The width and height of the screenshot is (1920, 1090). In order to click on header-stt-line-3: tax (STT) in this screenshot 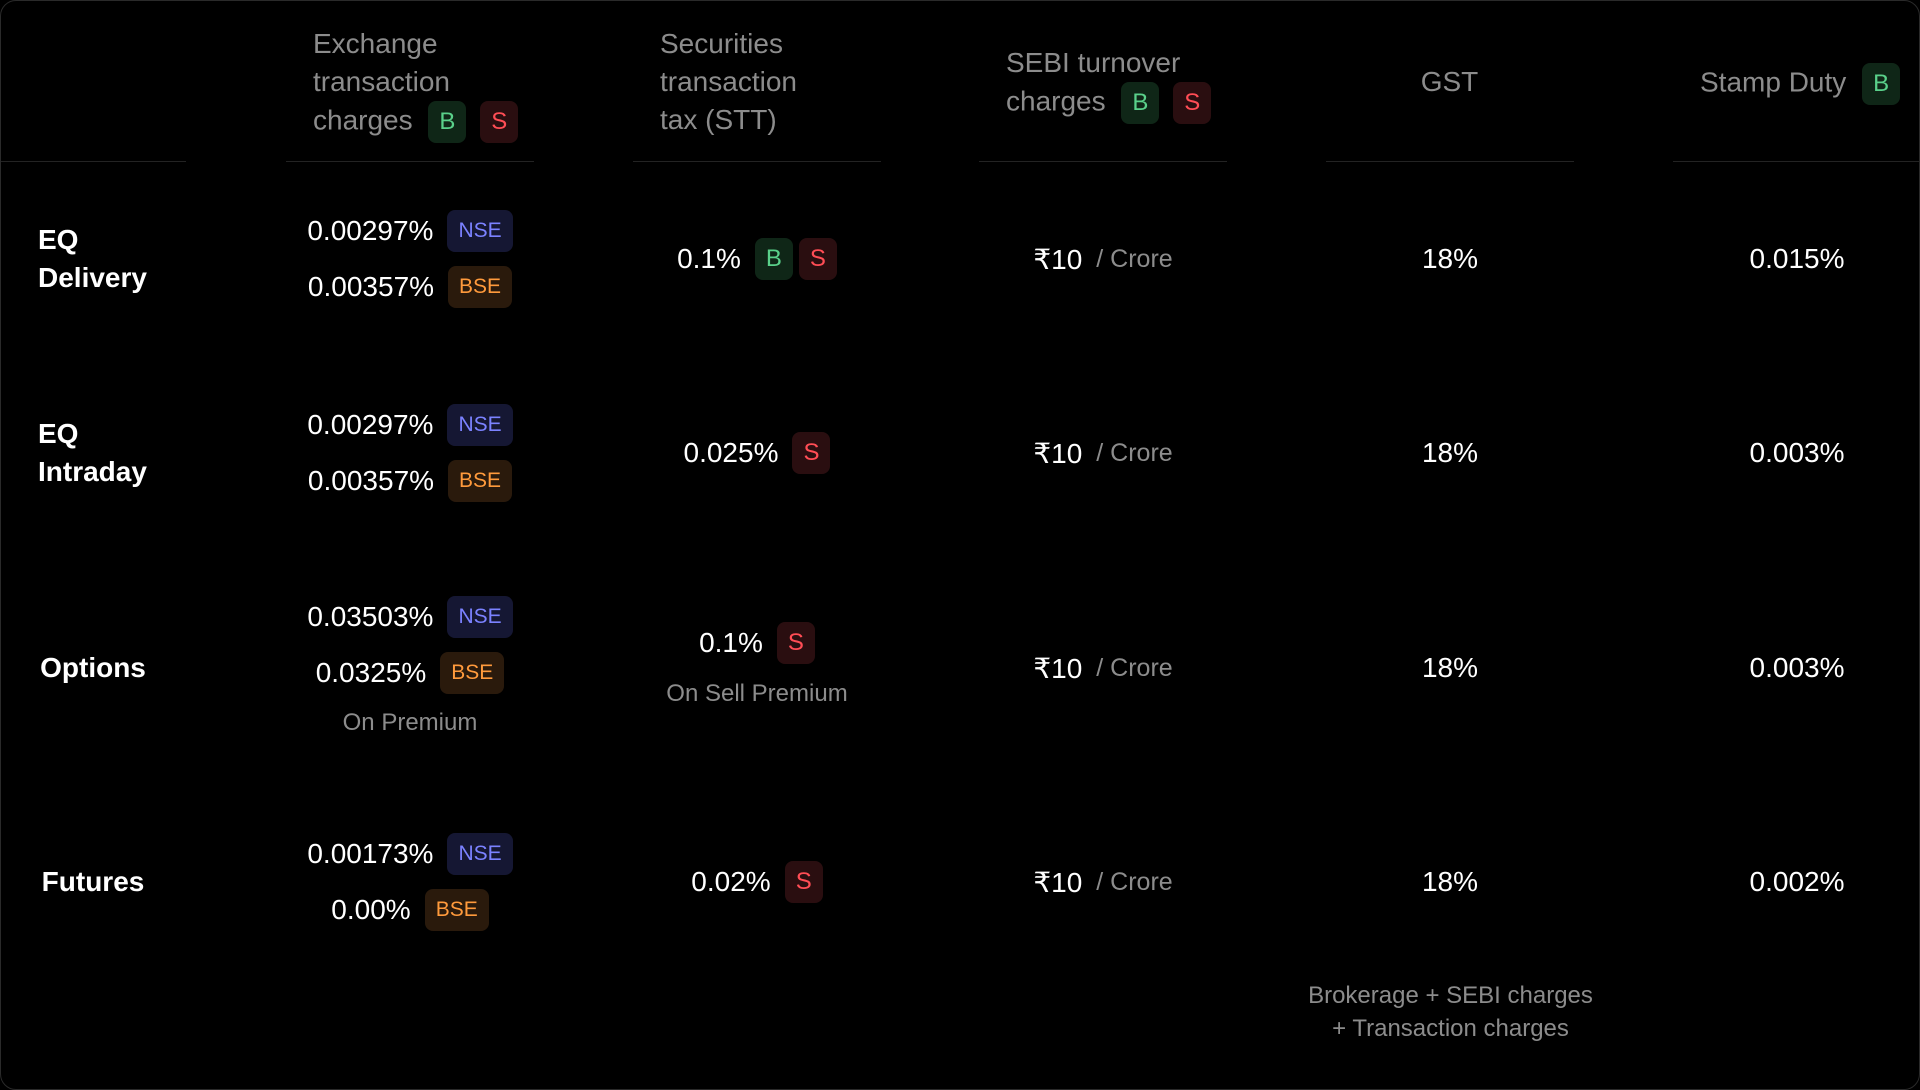, I will do `click(718, 119)`.